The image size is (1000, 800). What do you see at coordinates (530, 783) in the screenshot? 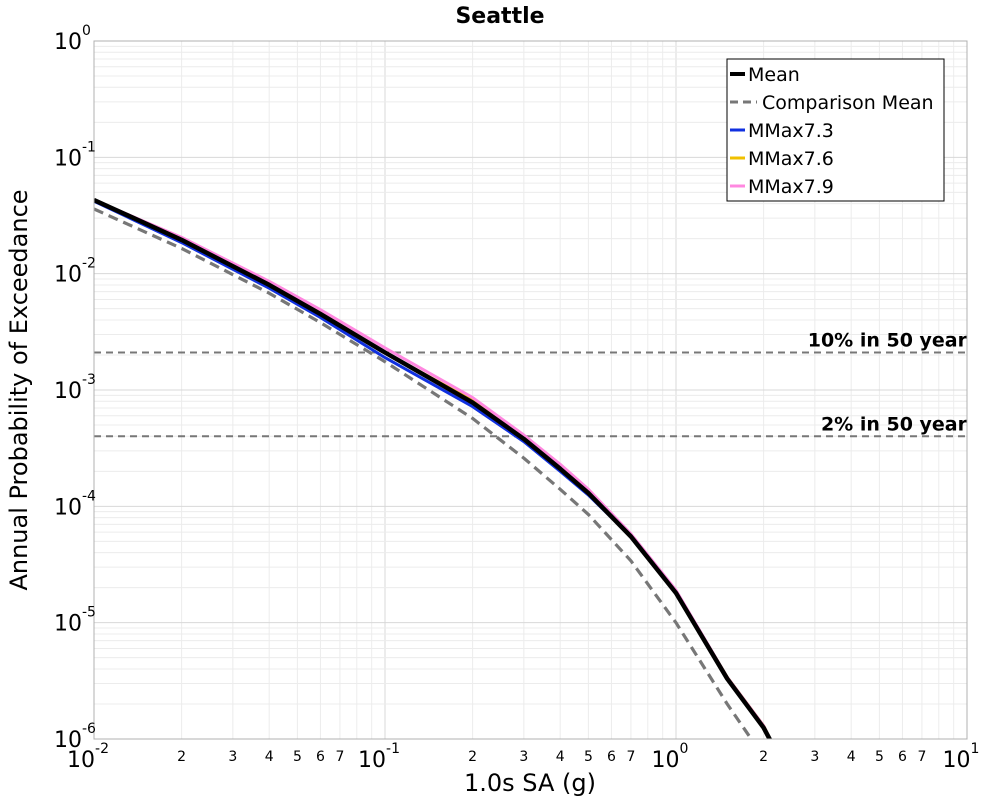
I see `x-axis-label: 1.0s SA (g)` at bounding box center [530, 783].